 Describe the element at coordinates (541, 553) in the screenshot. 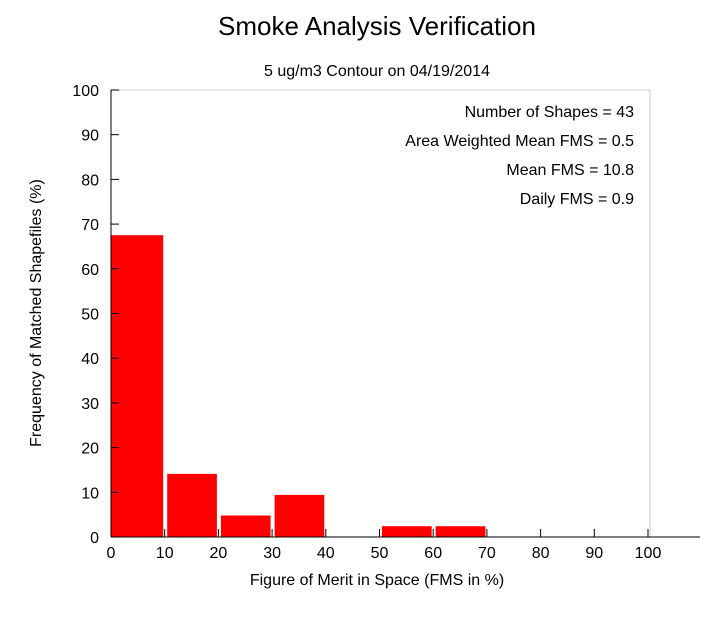

I see `x-tick-label: 80` at that location.